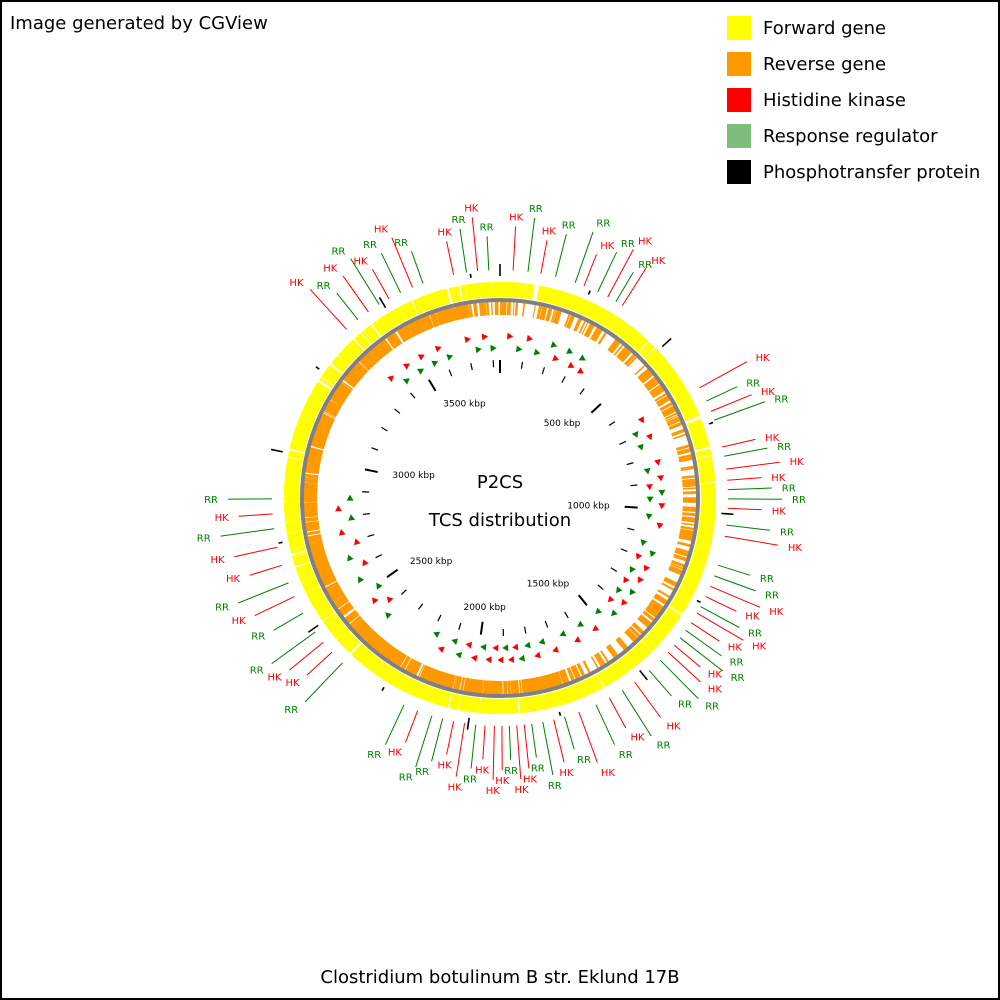 Image resolution: width=1000 pixels, height=1000 pixels. Describe the element at coordinates (500, 498) in the screenshot. I see `tcs-marker-track` at that location.